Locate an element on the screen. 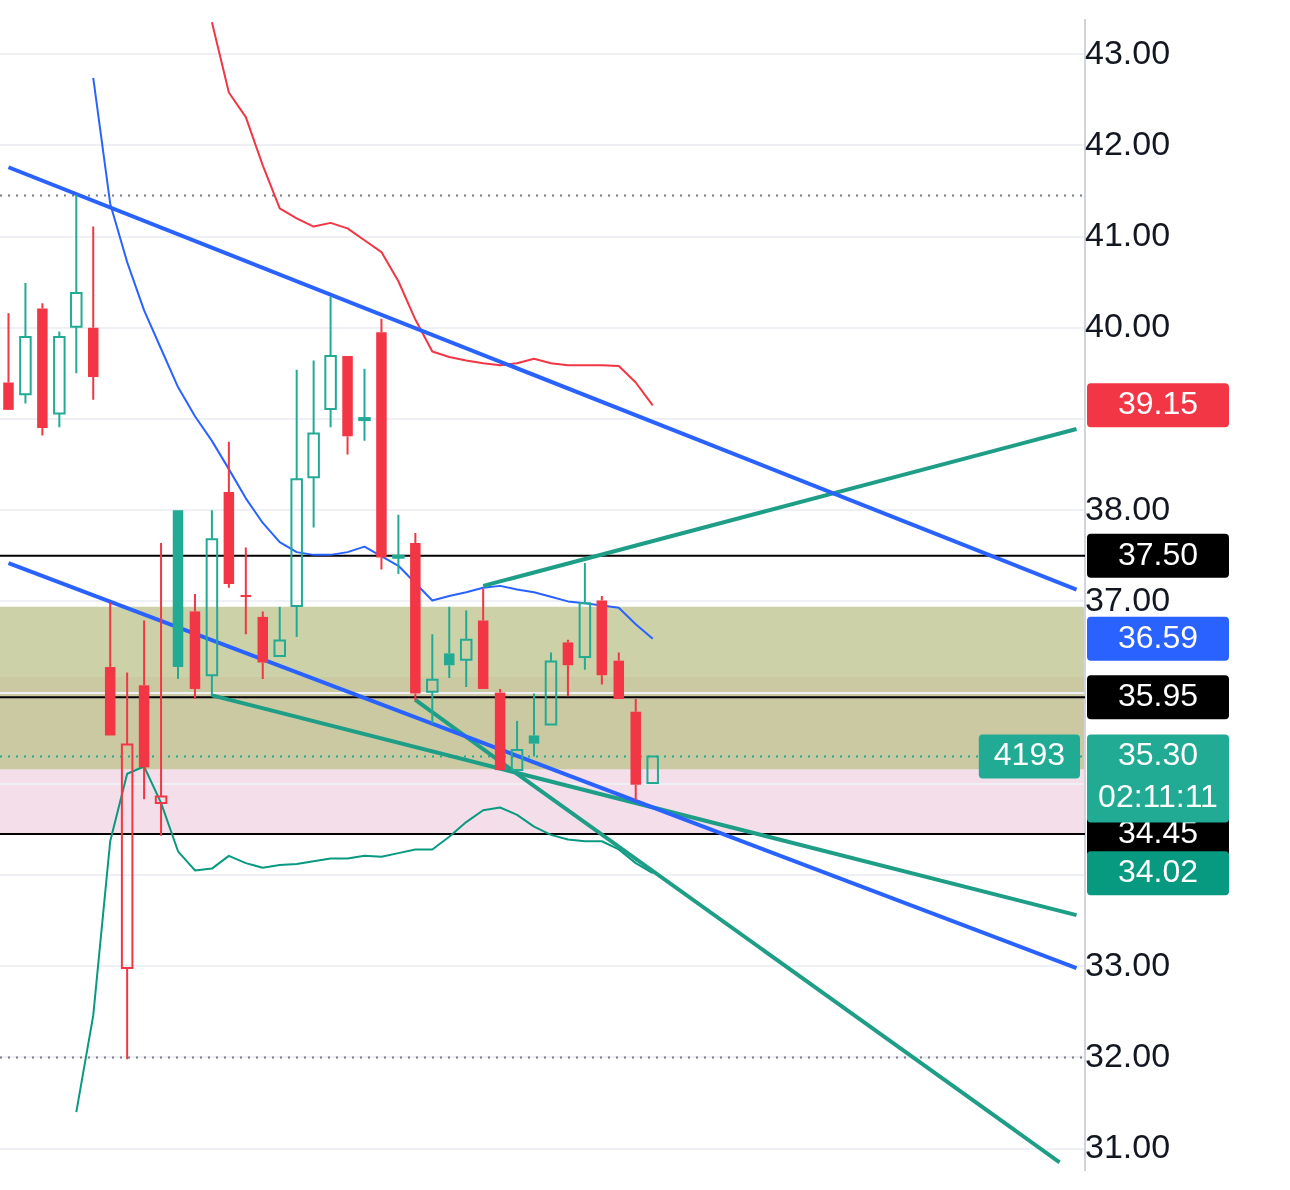  y-tick-label: 31.00 is located at coordinates (1127, 1146).